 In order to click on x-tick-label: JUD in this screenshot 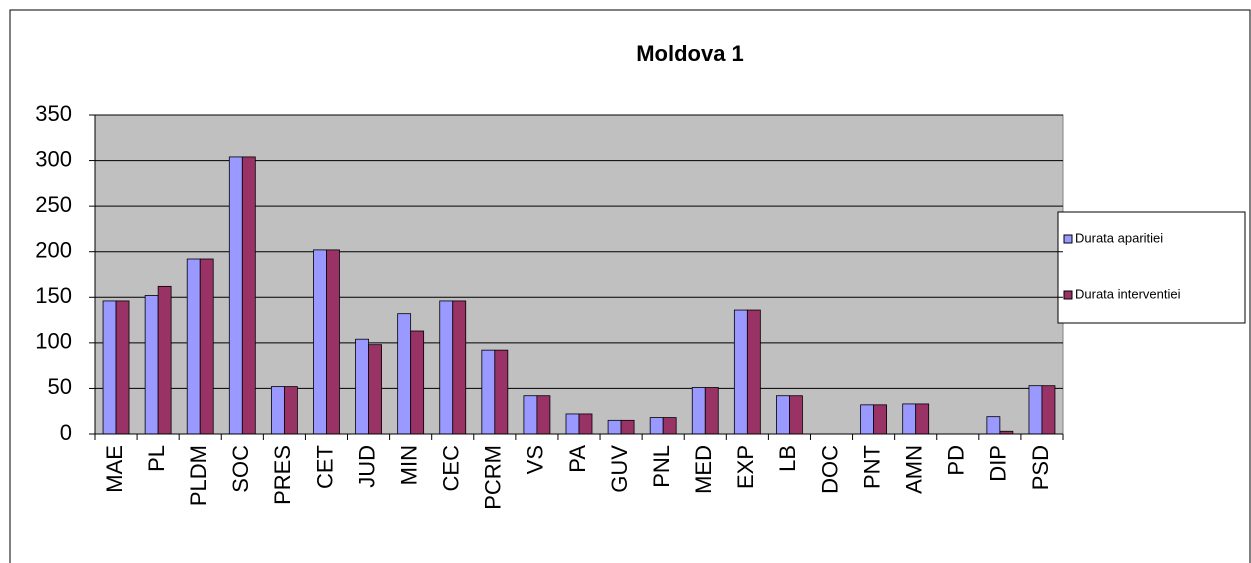, I will do `click(366, 466)`.